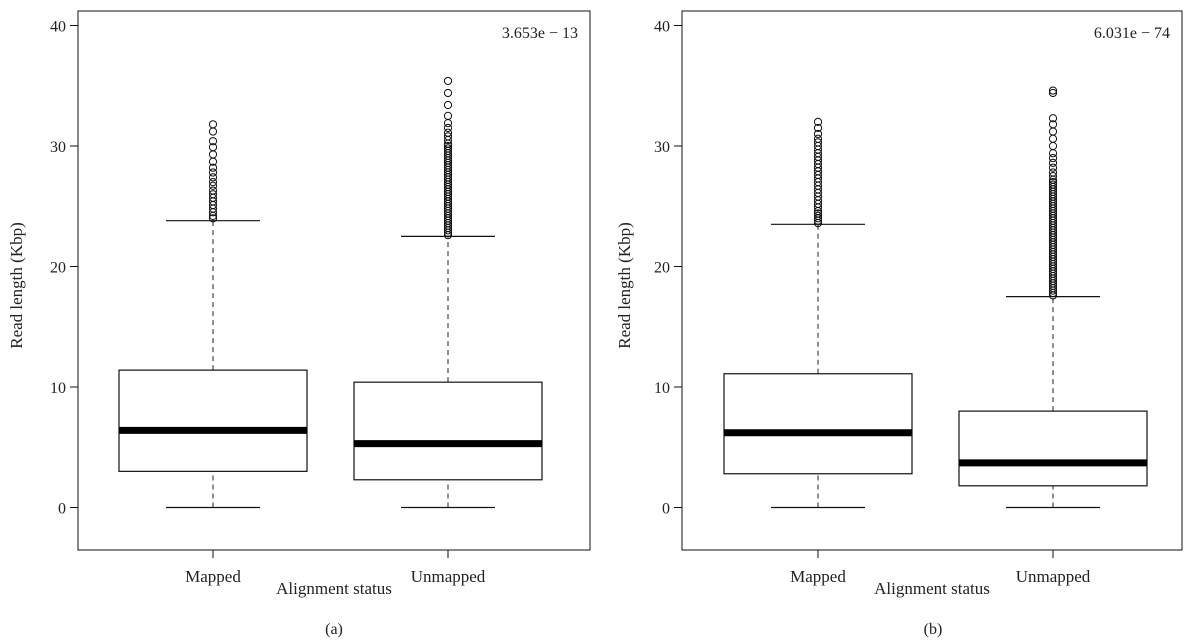  Describe the element at coordinates (933, 629) in the screenshot. I see `panel-label: (b)` at that location.